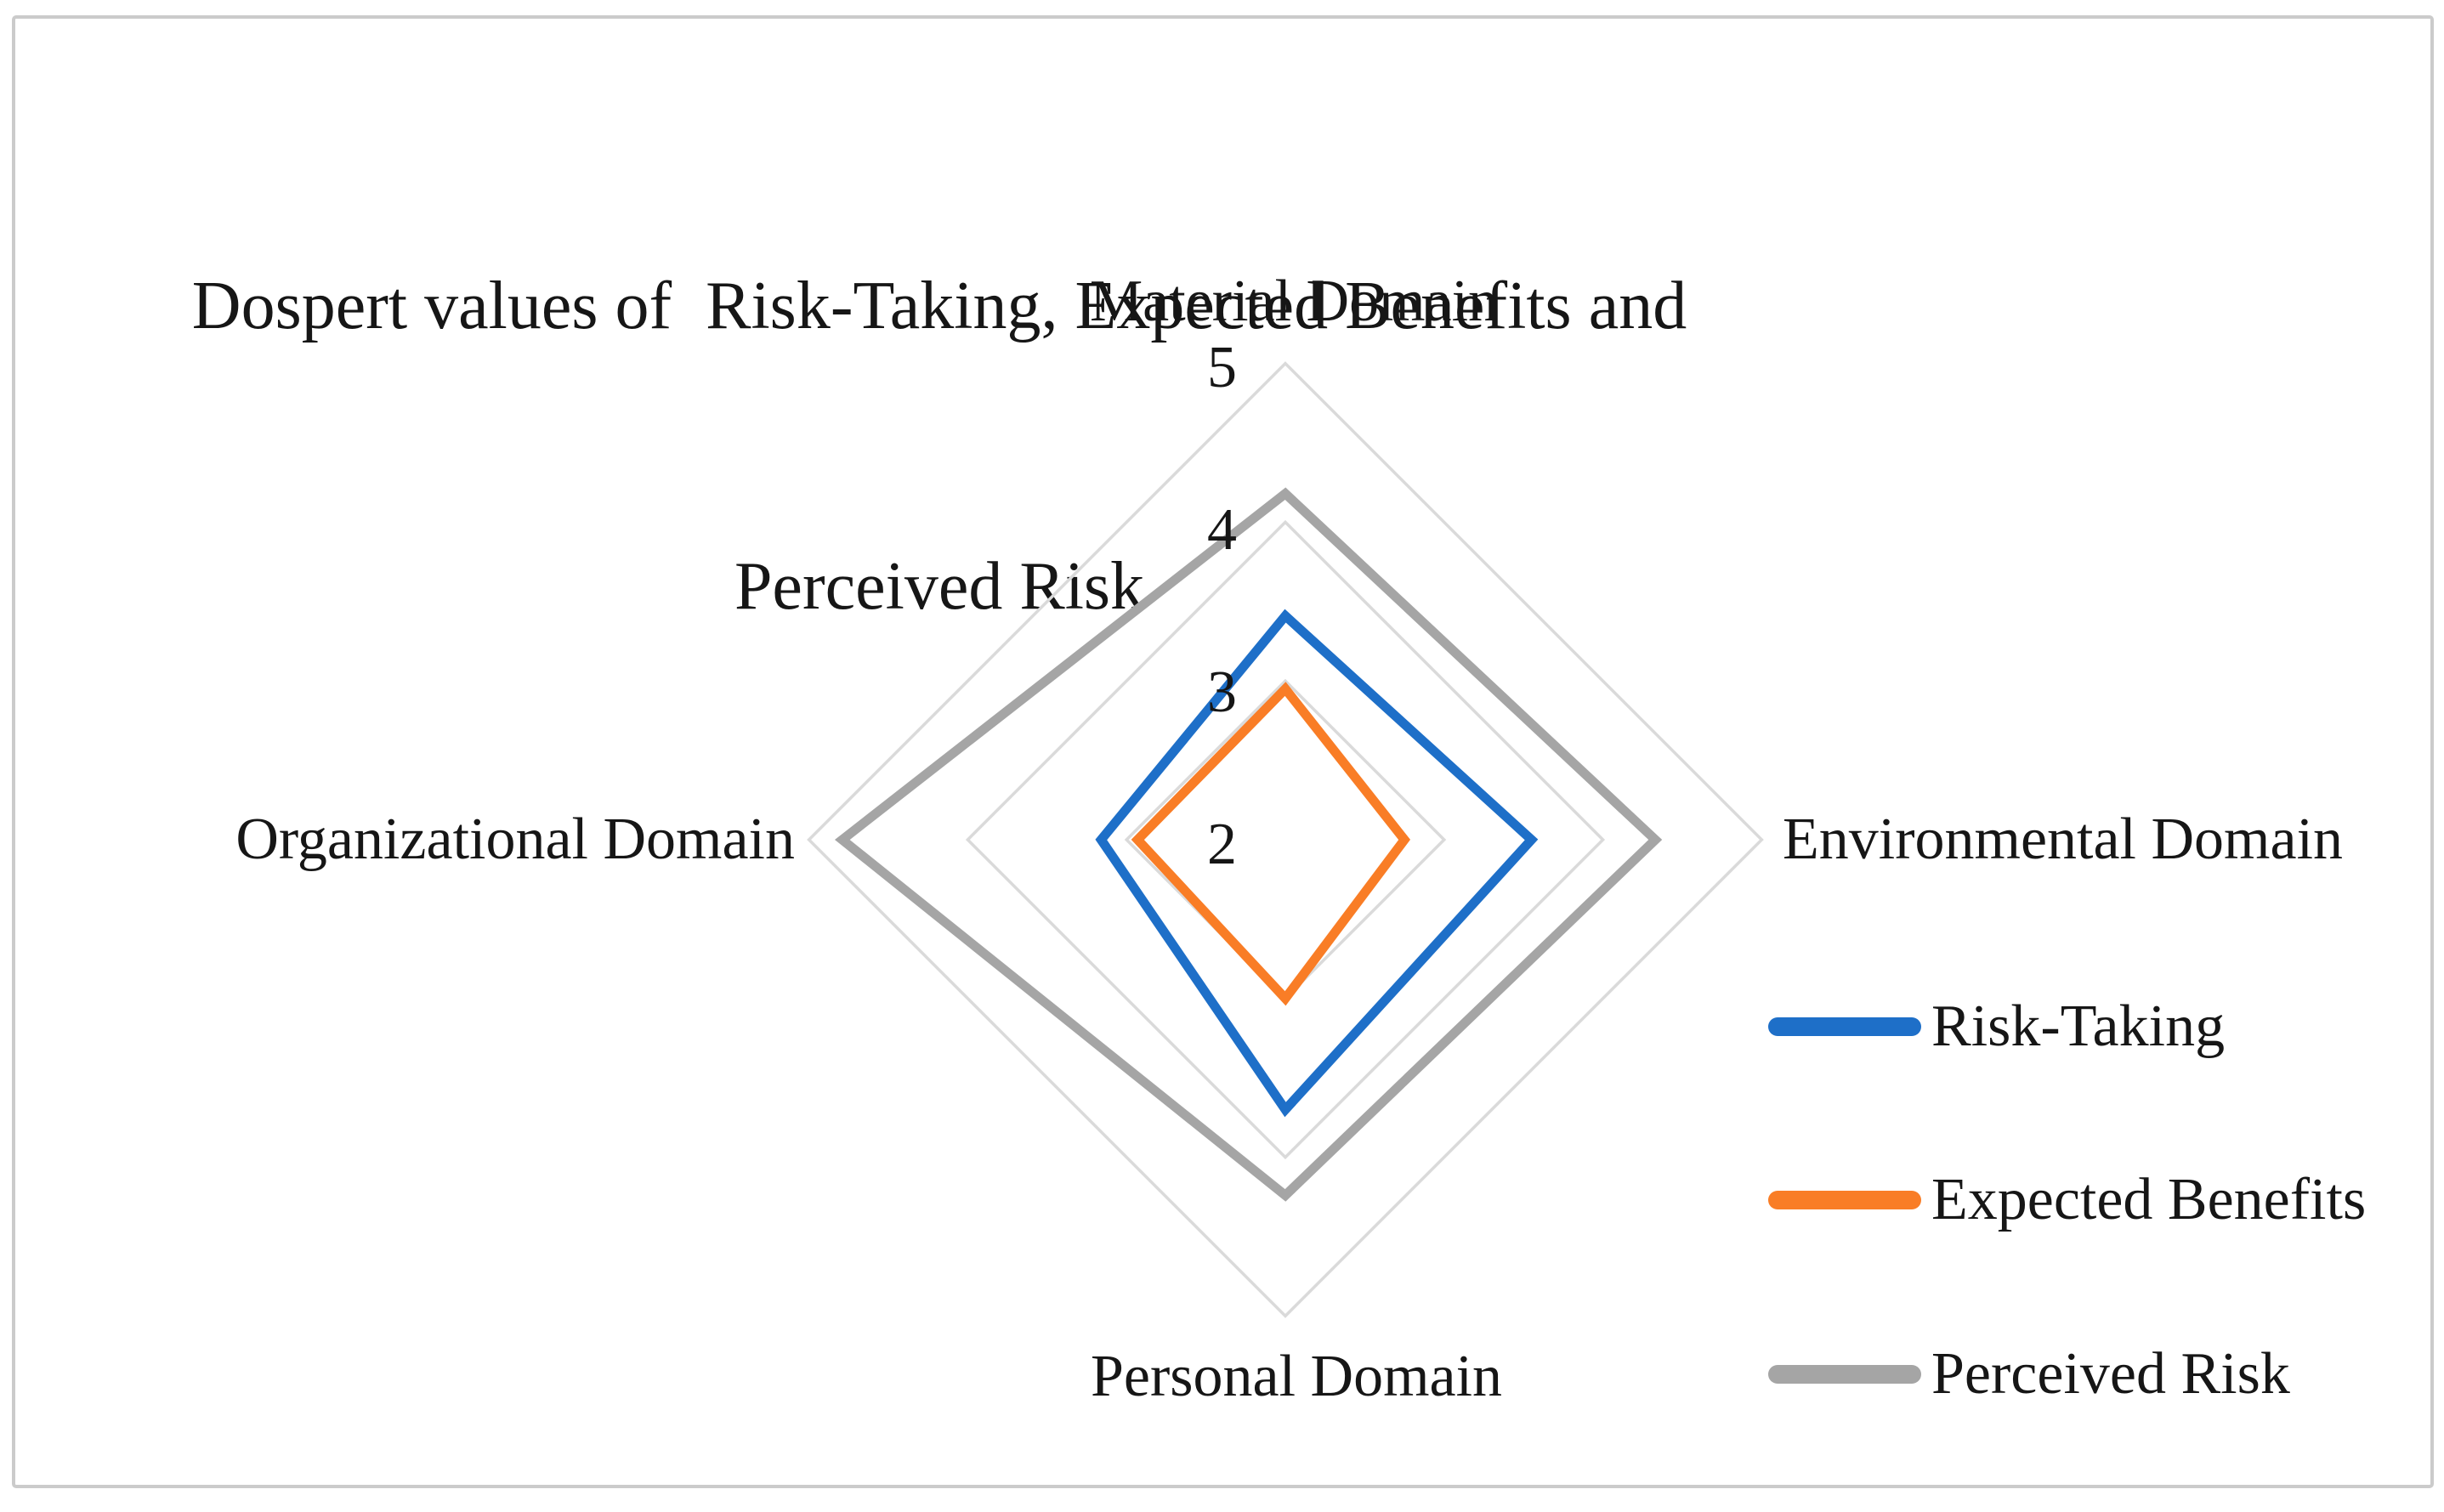  Describe the element at coordinates (2078, 1026) in the screenshot. I see `legend-label-risk-taking: Risk-Taking` at that location.